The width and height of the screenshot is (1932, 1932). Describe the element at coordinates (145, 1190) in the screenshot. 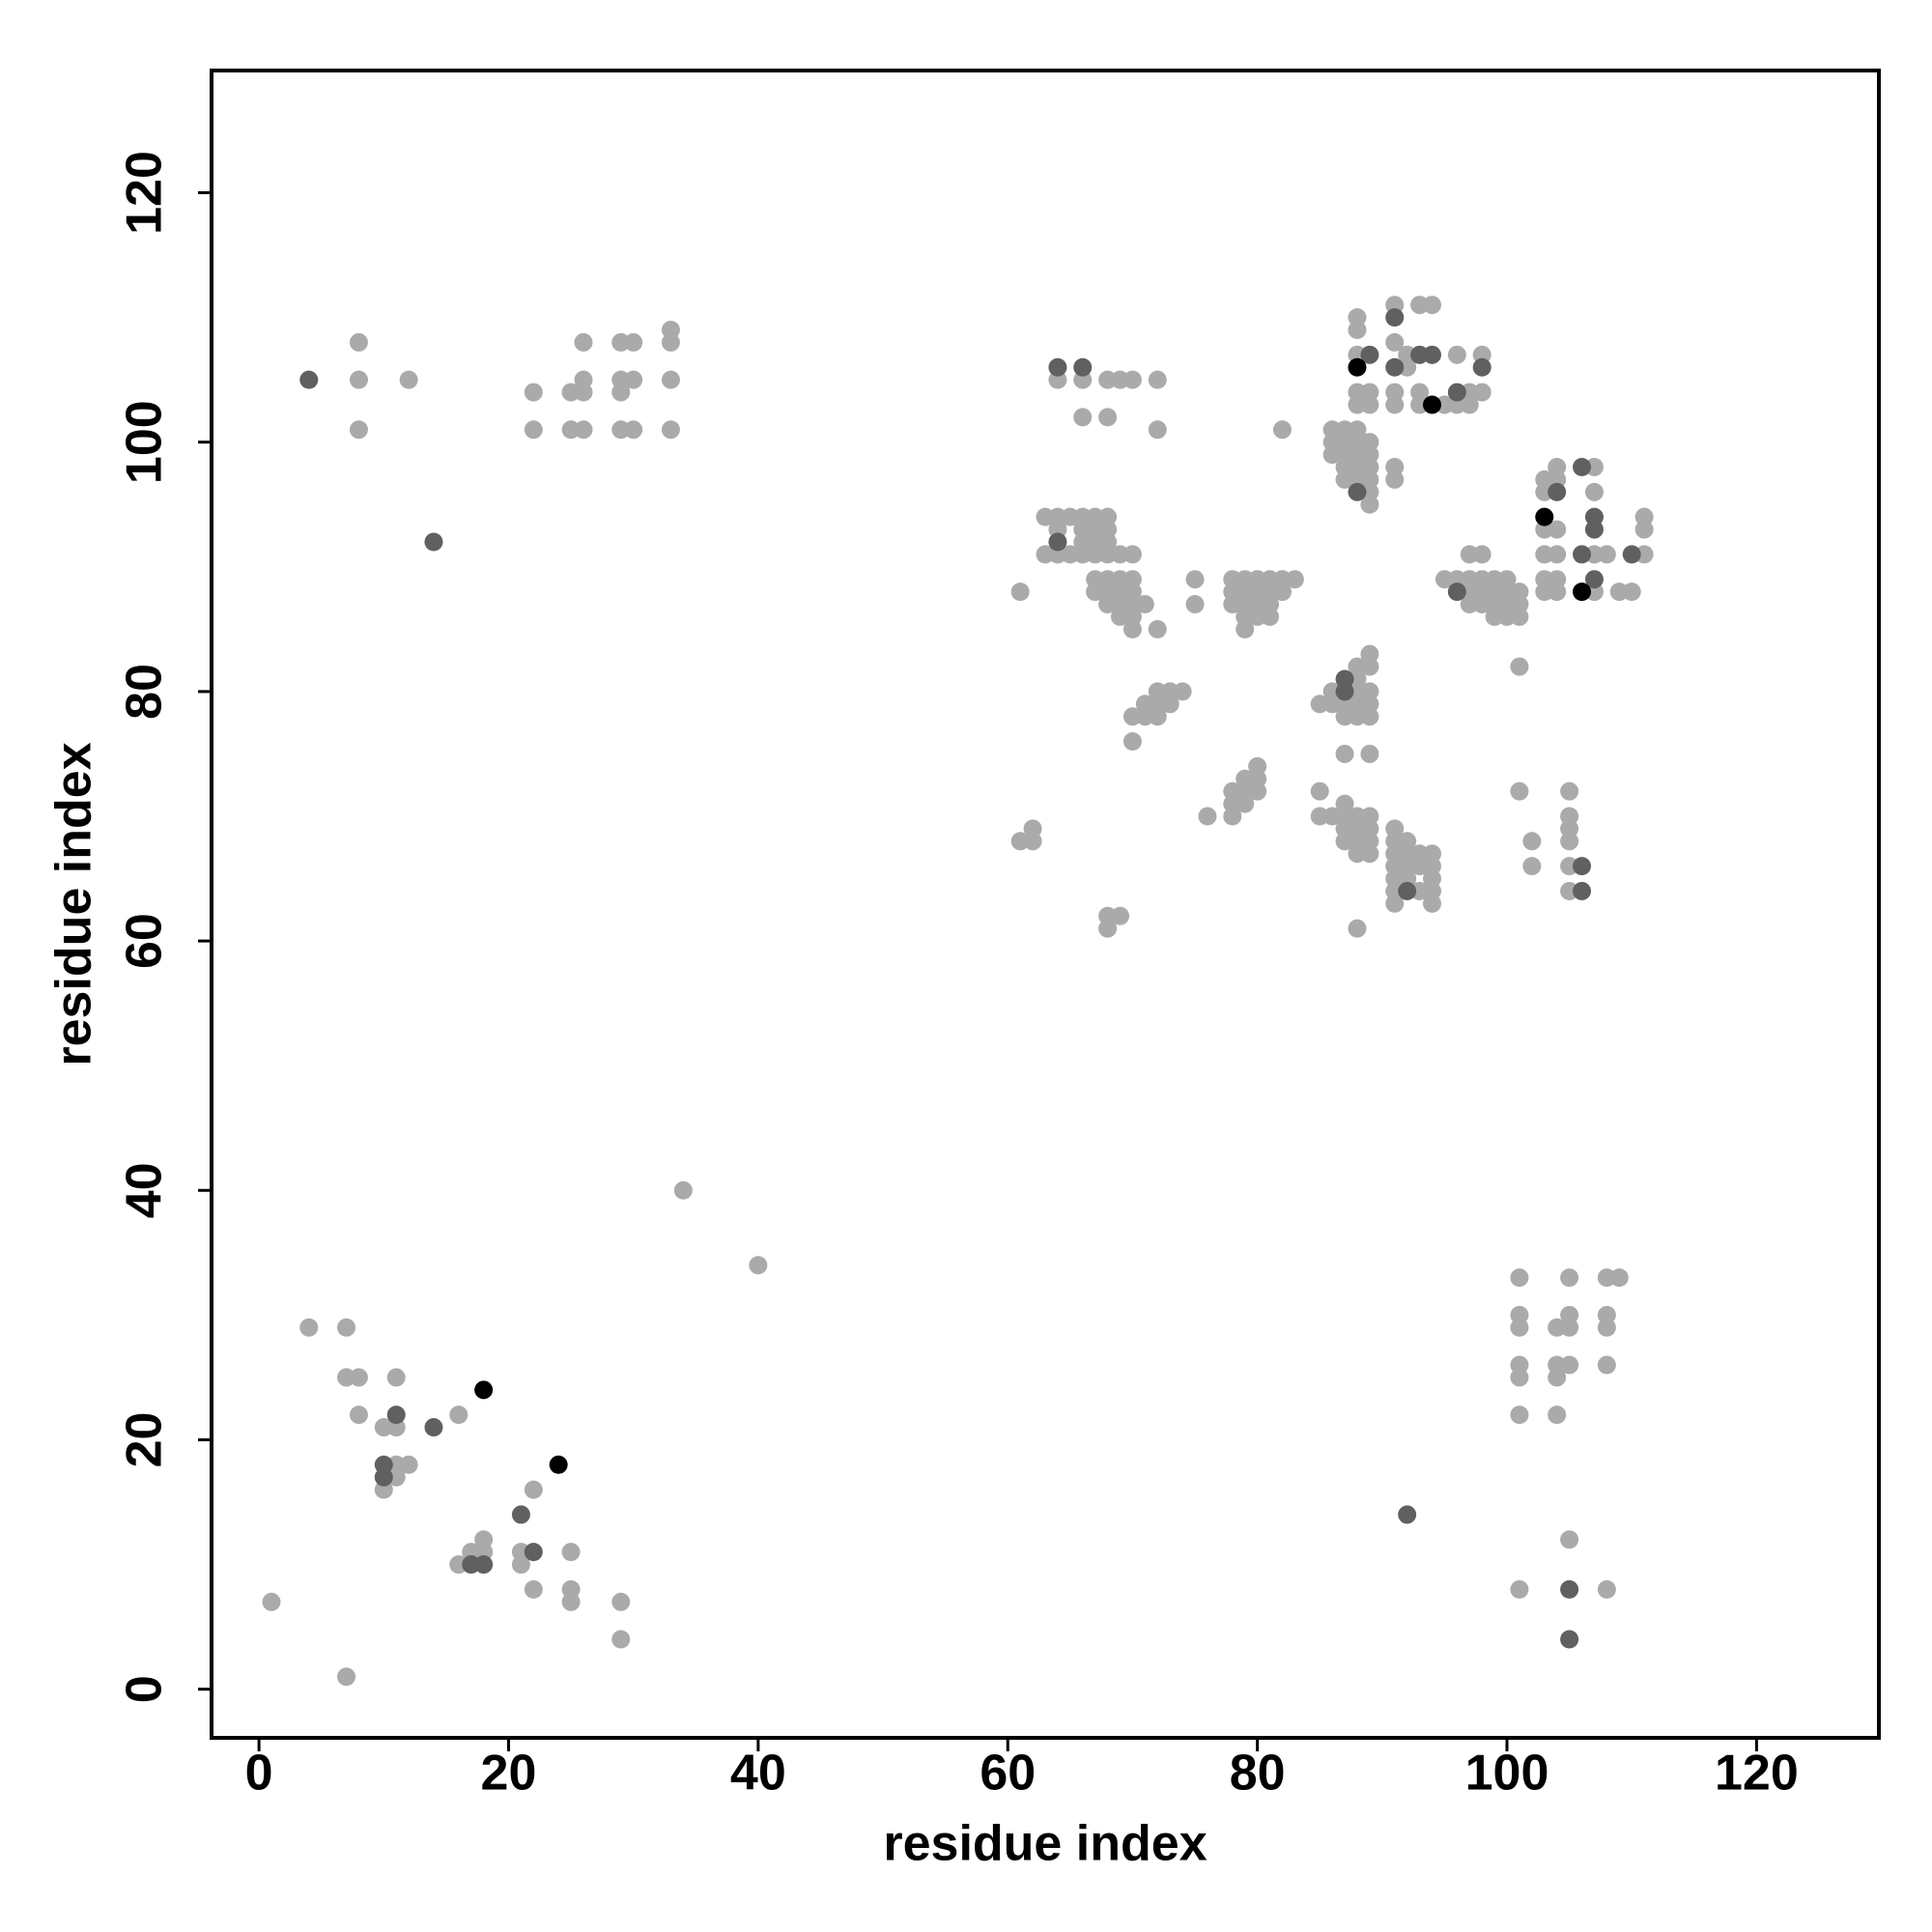

I see `y-tick-label: 40` at that location.